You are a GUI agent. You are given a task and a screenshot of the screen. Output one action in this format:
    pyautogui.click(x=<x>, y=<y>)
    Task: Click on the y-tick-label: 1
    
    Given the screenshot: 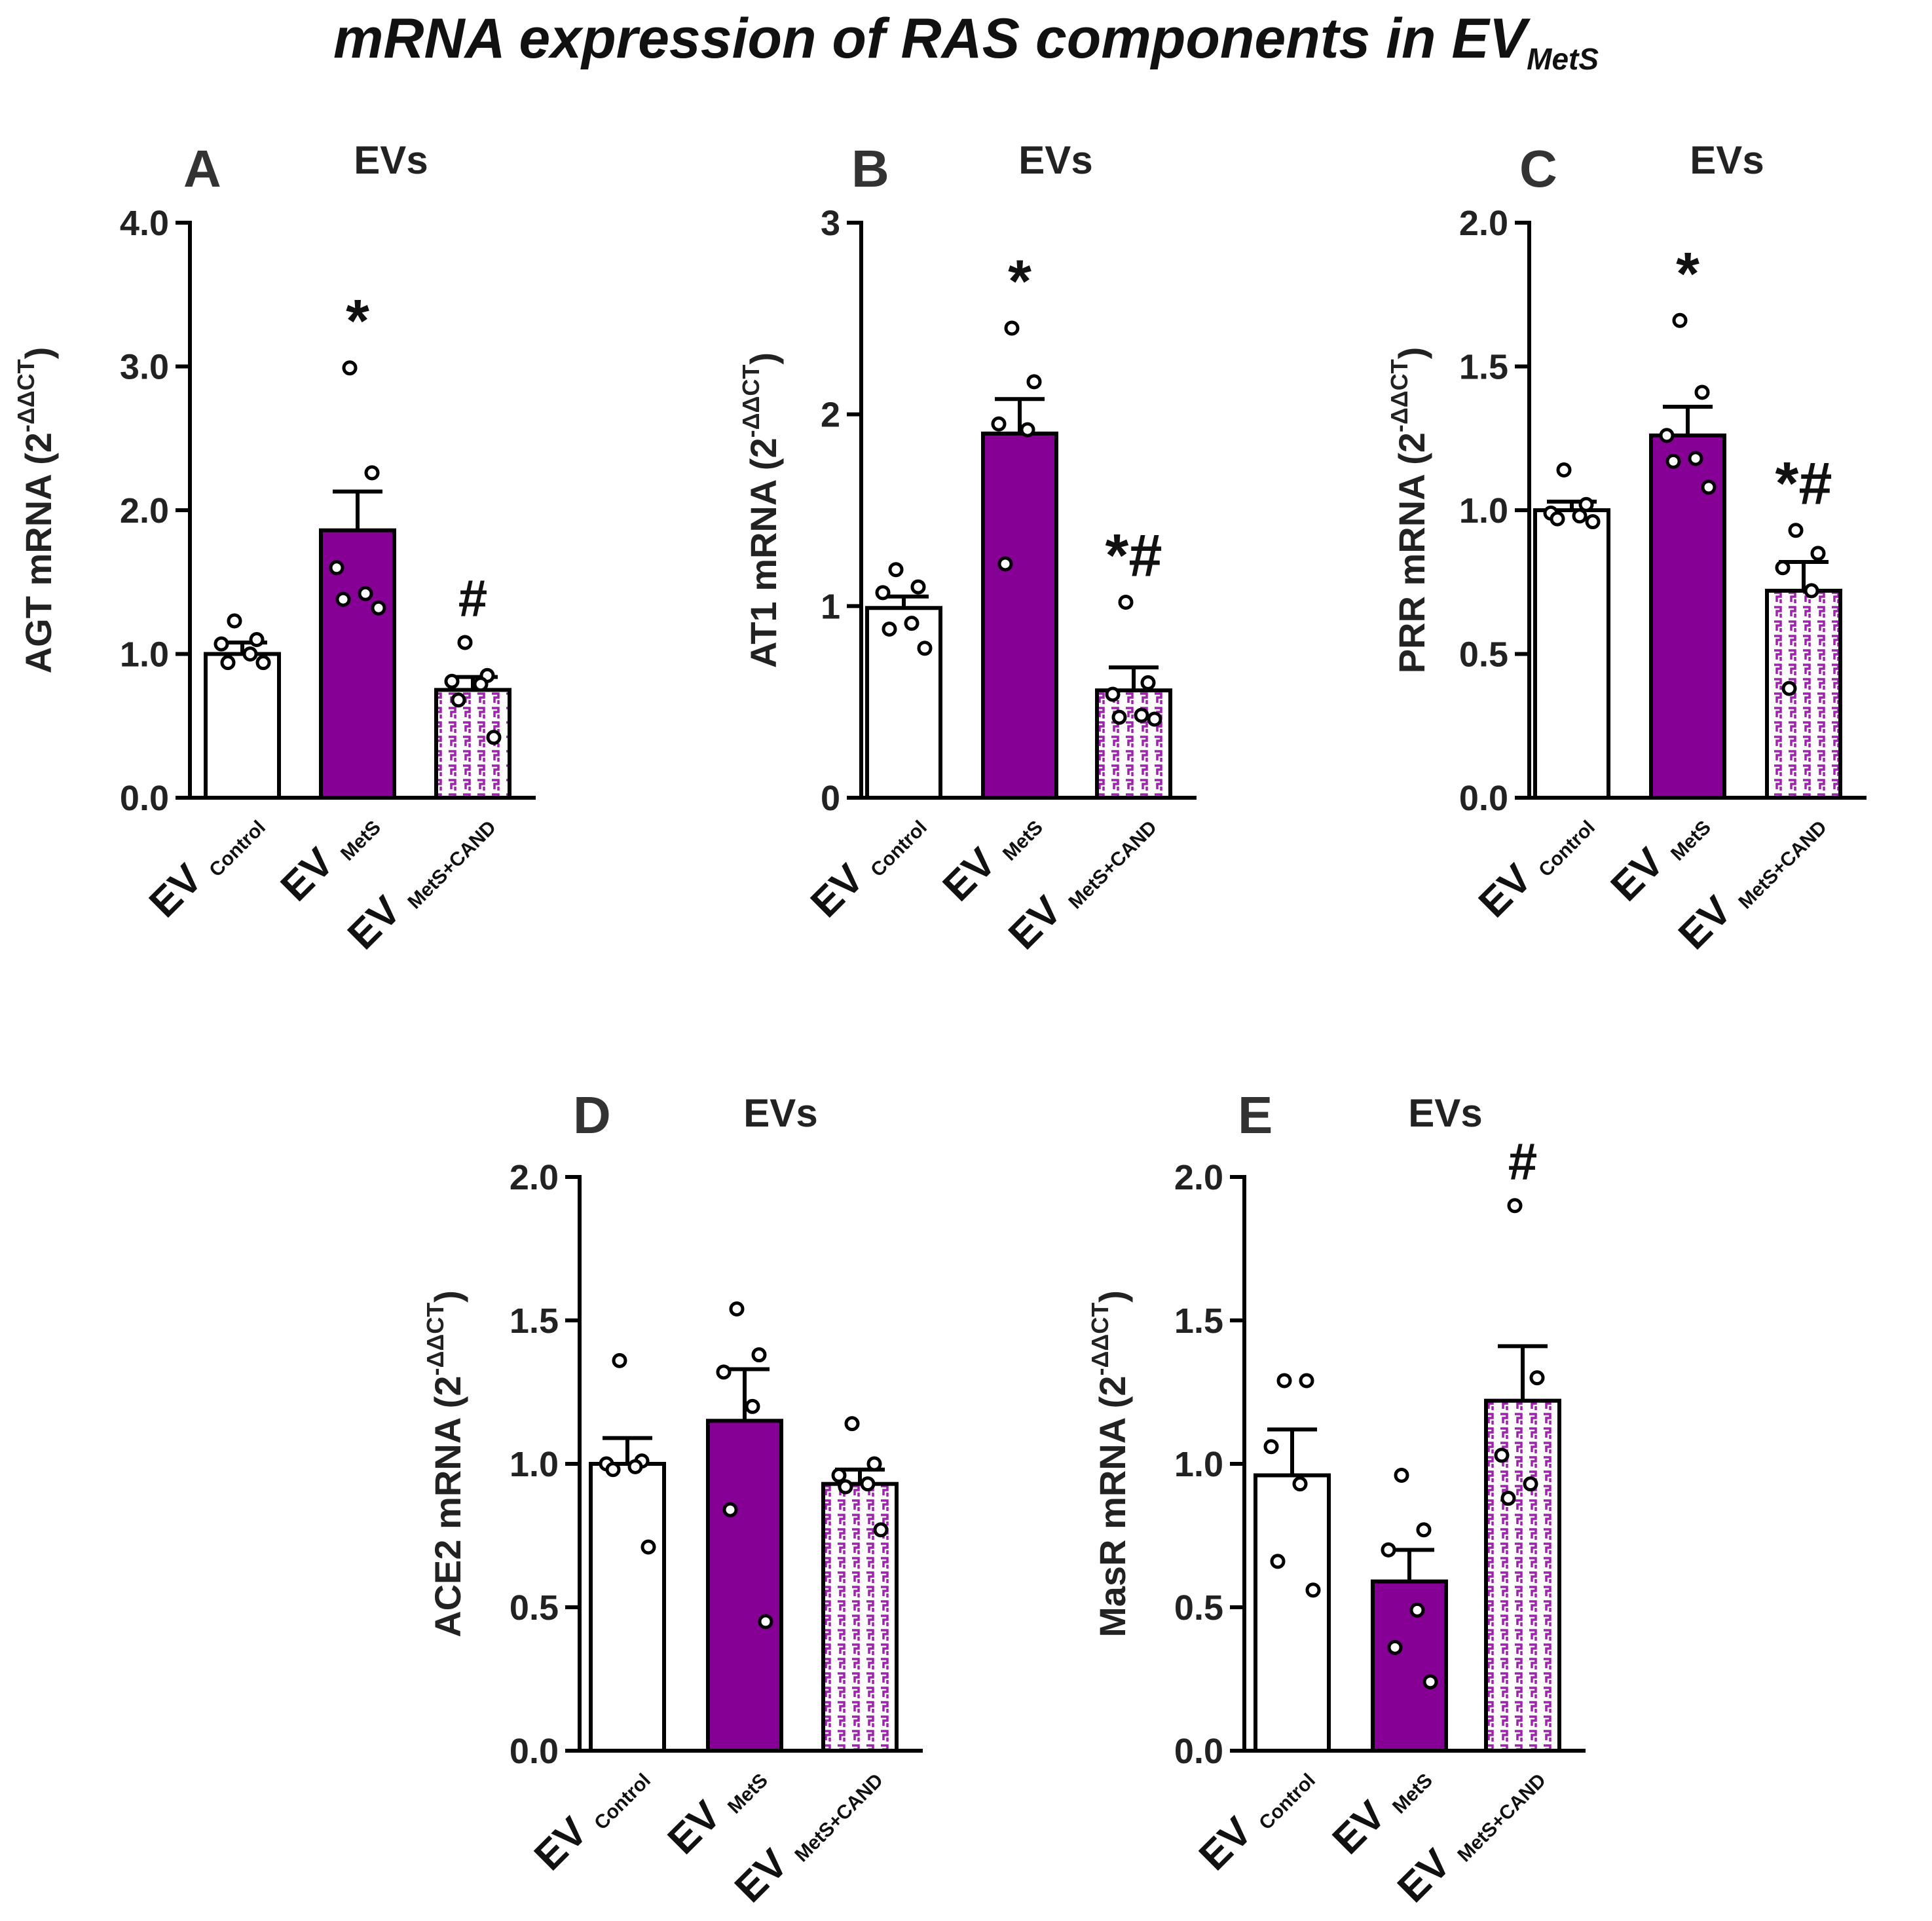 What is the action you would take?
    pyautogui.click(x=830, y=607)
    